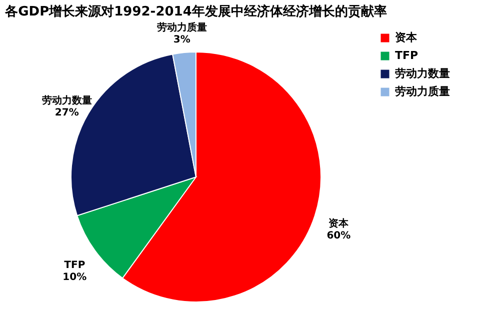 The width and height of the screenshot is (500, 330). What do you see at coordinates (422, 73) in the screenshot?
I see `legend-label: 劳动力数量` at bounding box center [422, 73].